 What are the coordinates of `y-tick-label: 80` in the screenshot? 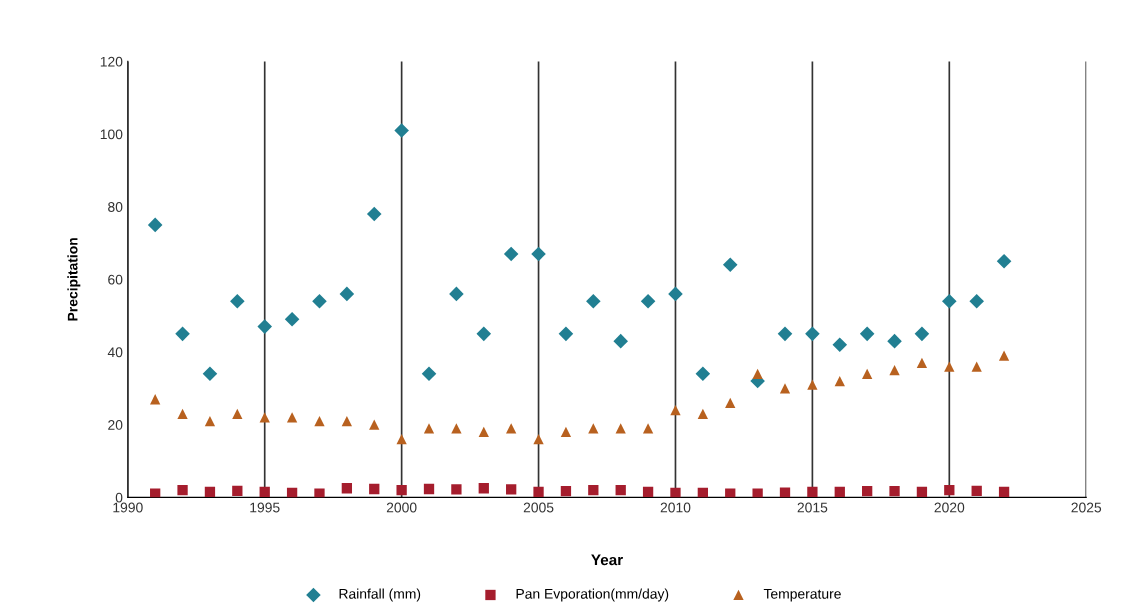 It's located at (115, 207).